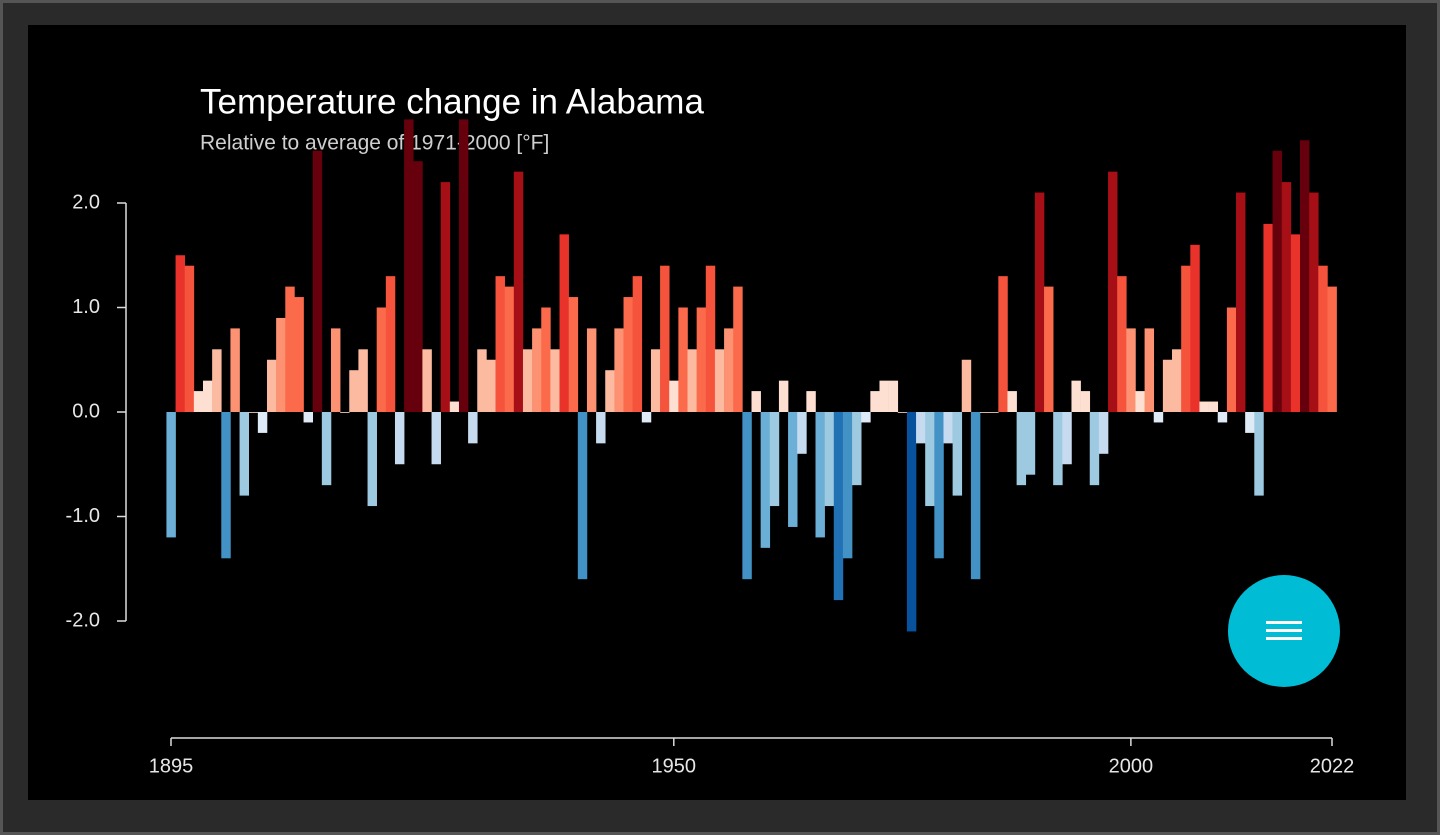 This screenshot has width=1440, height=835. What do you see at coordinates (86, 202) in the screenshot?
I see `y-tick-label: 2.0` at bounding box center [86, 202].